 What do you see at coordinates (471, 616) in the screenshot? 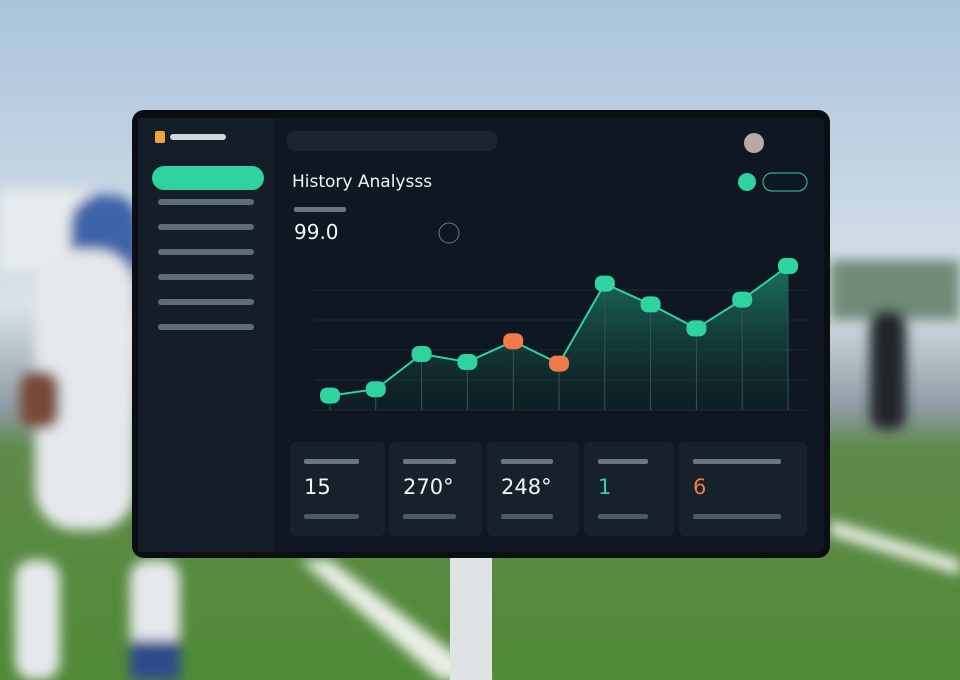
I see `monitor-stand` at bounding box center [471, 616].